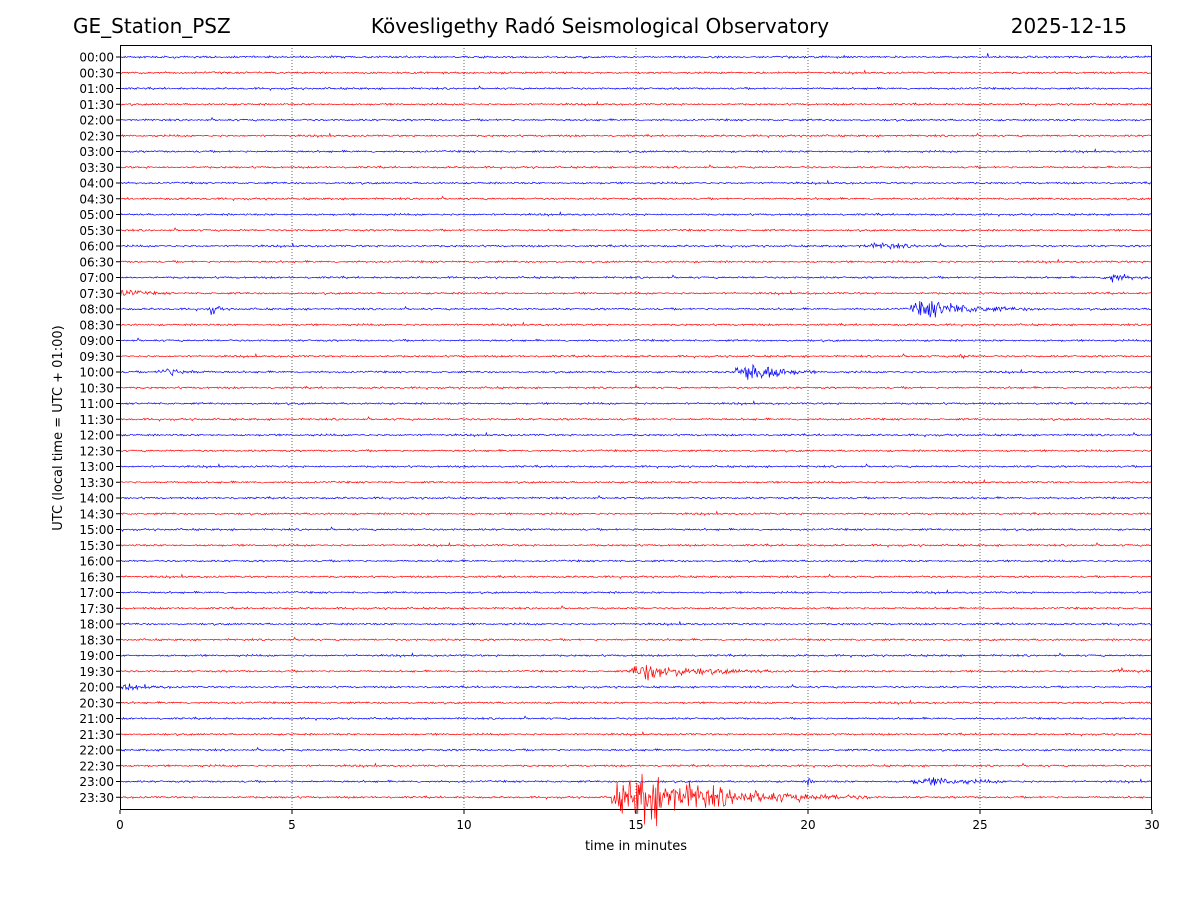 This screenshot has width=1200, height=900. Describe the element at coordinates (96, 184) in the screenshot. I see `ytick-label: 04:00` at that location.